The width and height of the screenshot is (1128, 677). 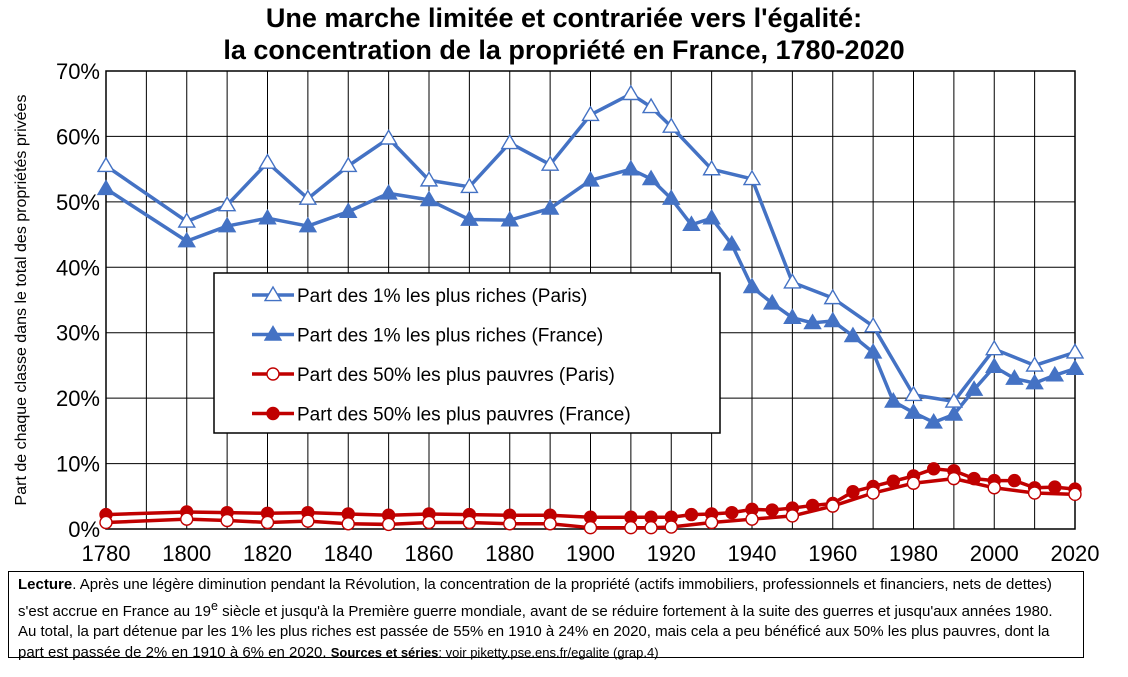 What do you see at coordinates (671, 553) in the screenshot?
I see `x-tick-label: 1920` at bounding box center [671, 553].